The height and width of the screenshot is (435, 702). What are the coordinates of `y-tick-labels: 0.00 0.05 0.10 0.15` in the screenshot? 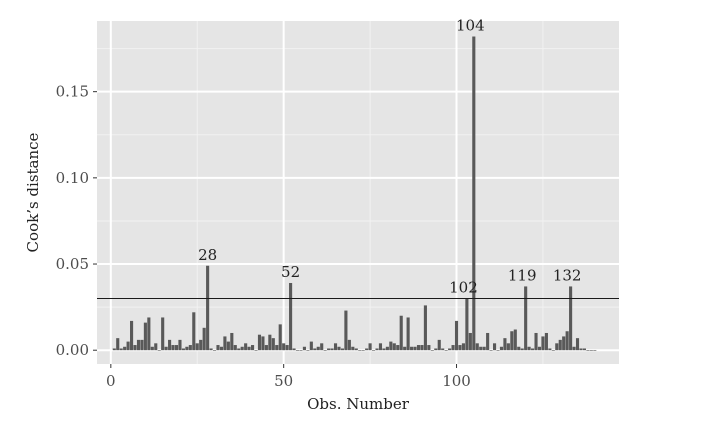 It's located at (72, 221).